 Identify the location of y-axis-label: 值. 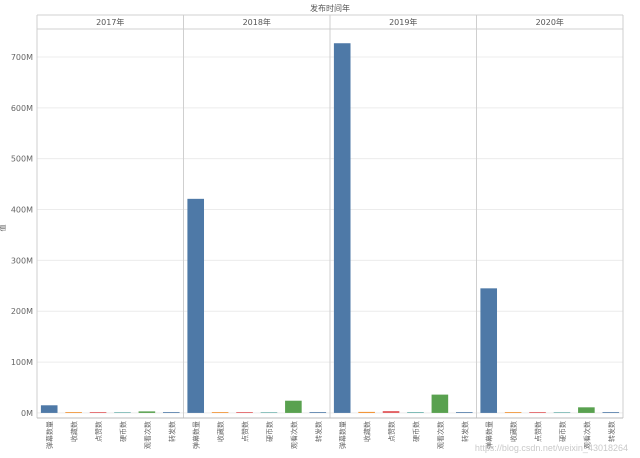
(3, 228).